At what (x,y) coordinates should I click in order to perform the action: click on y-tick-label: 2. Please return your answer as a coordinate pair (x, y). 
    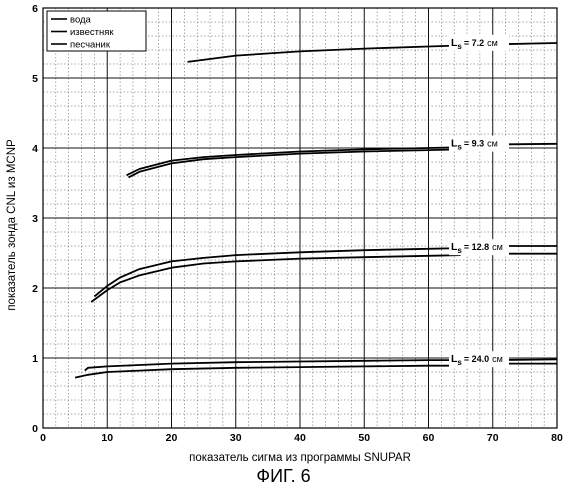
    Looking at the image, I should click on (35, 289).